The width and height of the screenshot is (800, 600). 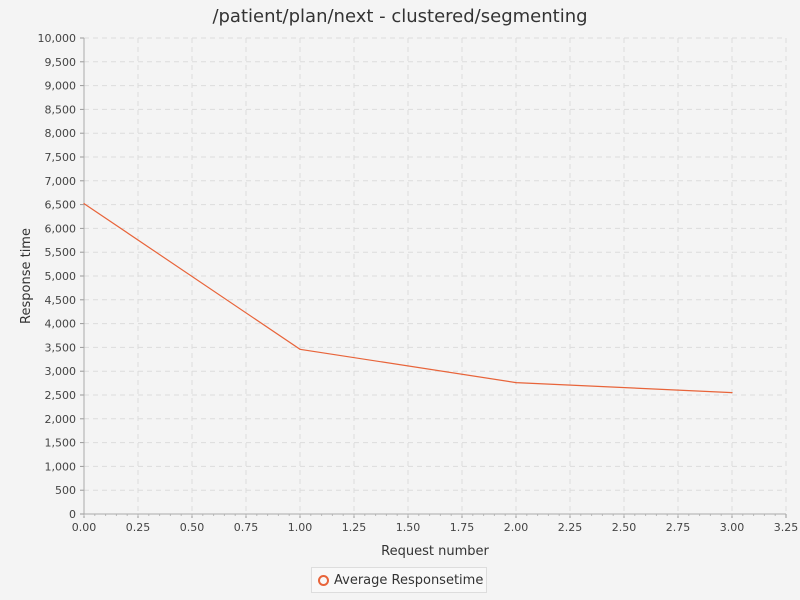 What do you see at coordinates (84, 527) in the screenshot?
I see `x-tick-label: 0.00` at bounding box center [84, 527].